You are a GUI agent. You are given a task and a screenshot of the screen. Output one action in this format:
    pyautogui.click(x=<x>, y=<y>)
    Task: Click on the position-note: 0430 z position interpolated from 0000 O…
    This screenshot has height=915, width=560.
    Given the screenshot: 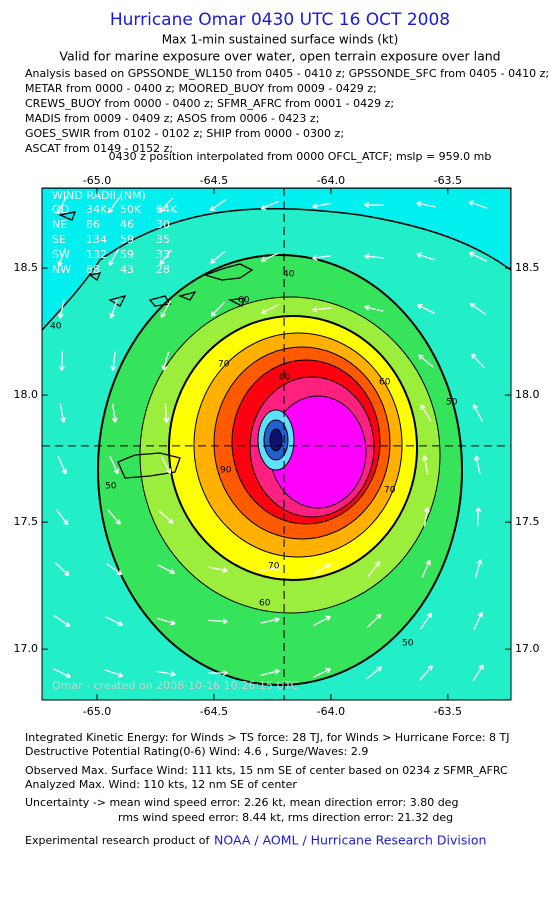 What is the action you would take?
    pyautogui.click(x=300, y=156)
    